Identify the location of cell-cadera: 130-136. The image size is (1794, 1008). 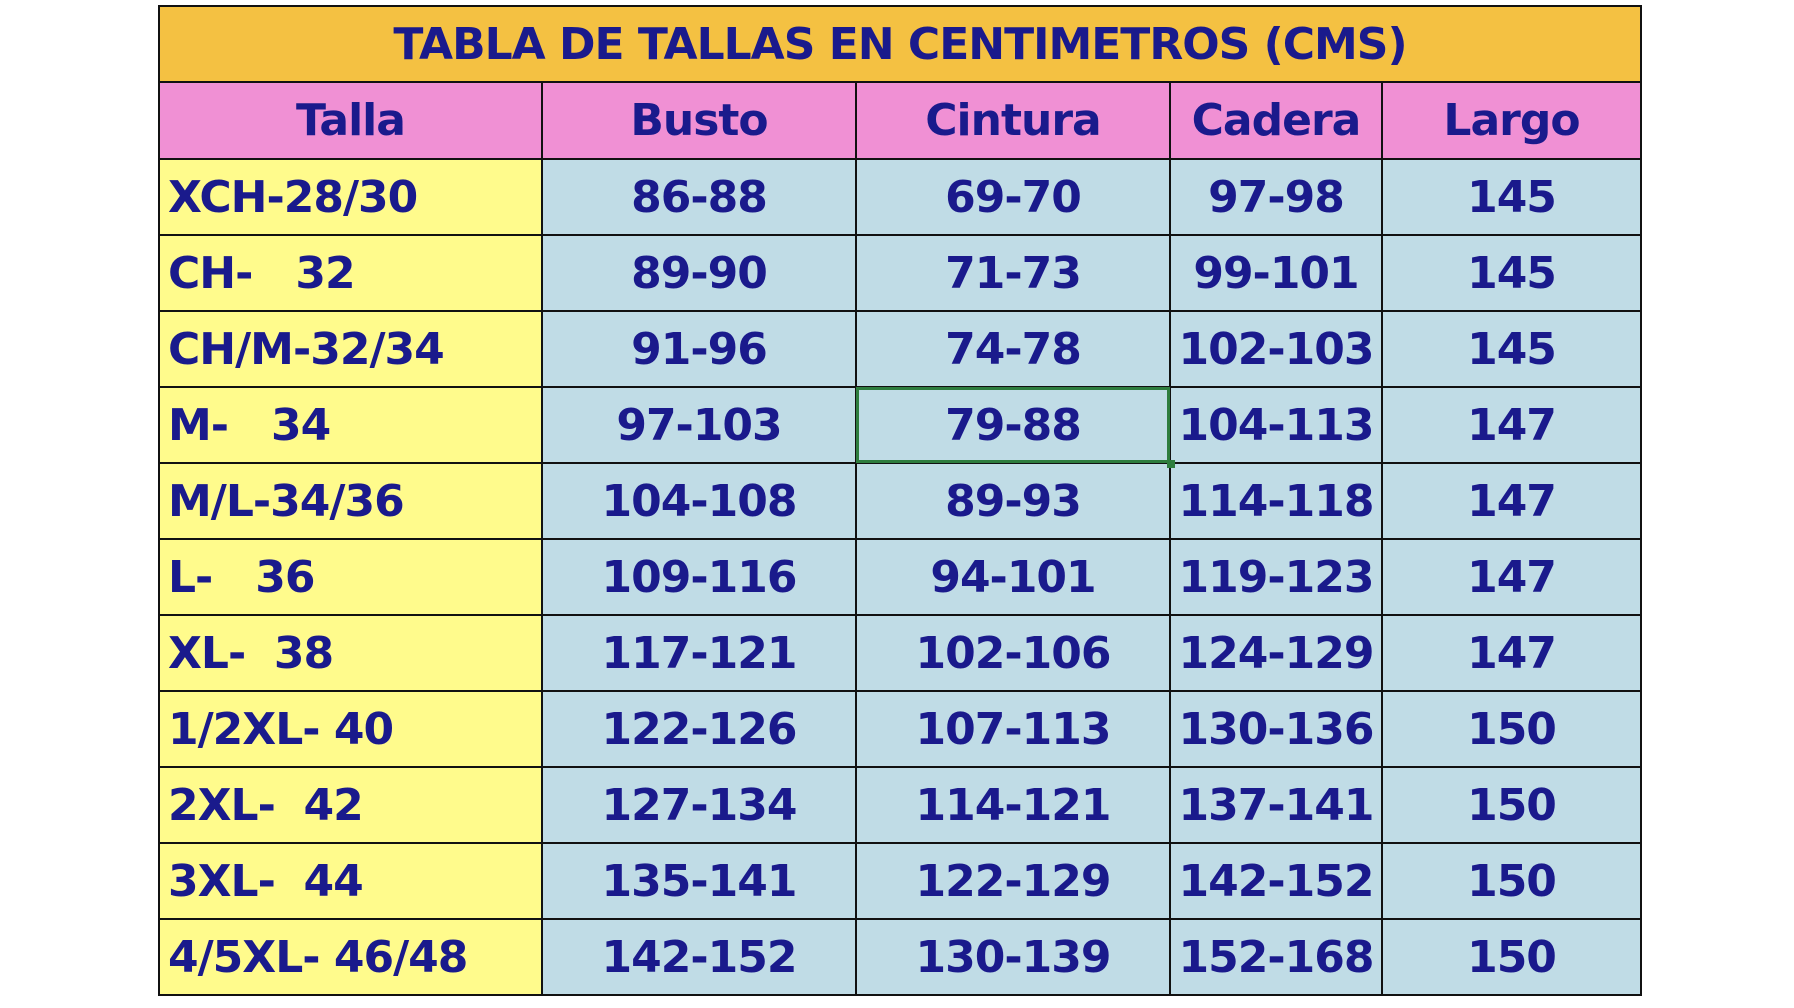
(1276, 729).